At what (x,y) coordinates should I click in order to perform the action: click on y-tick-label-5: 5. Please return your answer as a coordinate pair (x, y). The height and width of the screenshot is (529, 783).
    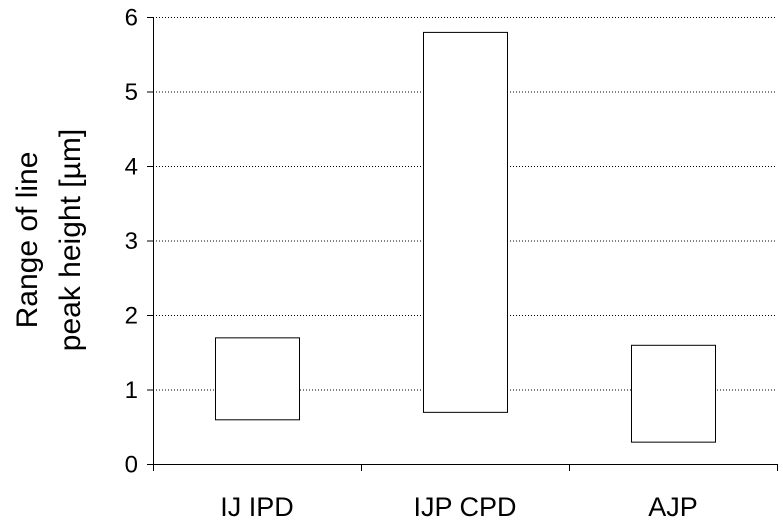
    Looking at the image, I should click on (131, 92).